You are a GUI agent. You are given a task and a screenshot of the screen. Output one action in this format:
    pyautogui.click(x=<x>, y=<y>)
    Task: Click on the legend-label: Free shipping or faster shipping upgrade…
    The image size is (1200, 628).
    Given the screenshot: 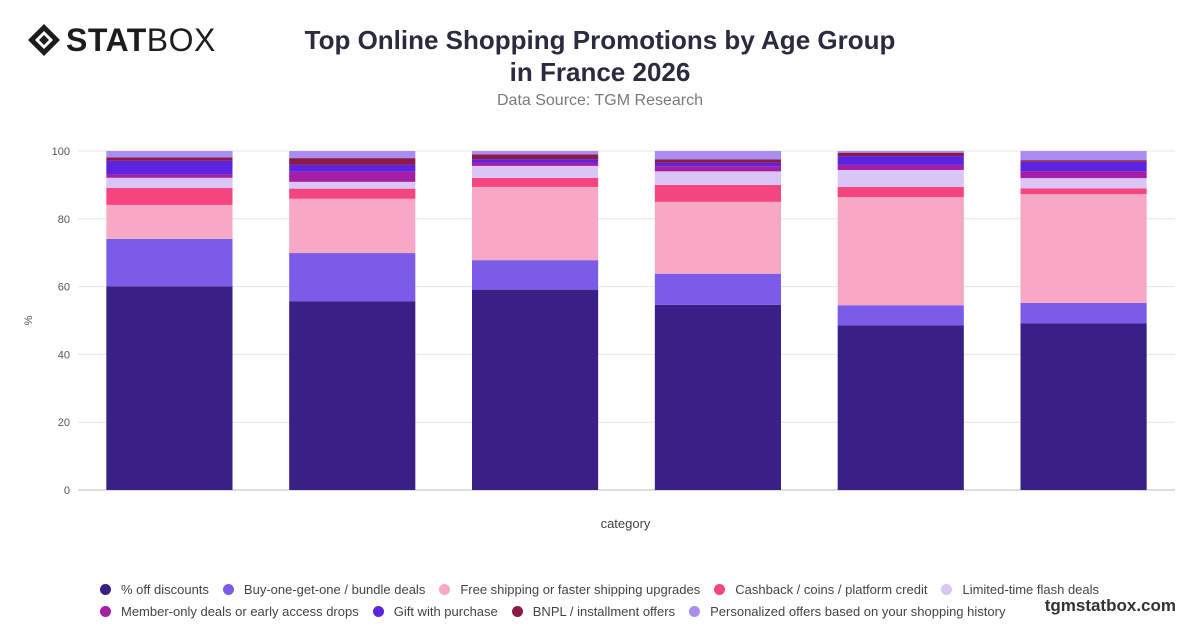 What is the action you would take?
    pyautogui.click(x=580, y=589)
    